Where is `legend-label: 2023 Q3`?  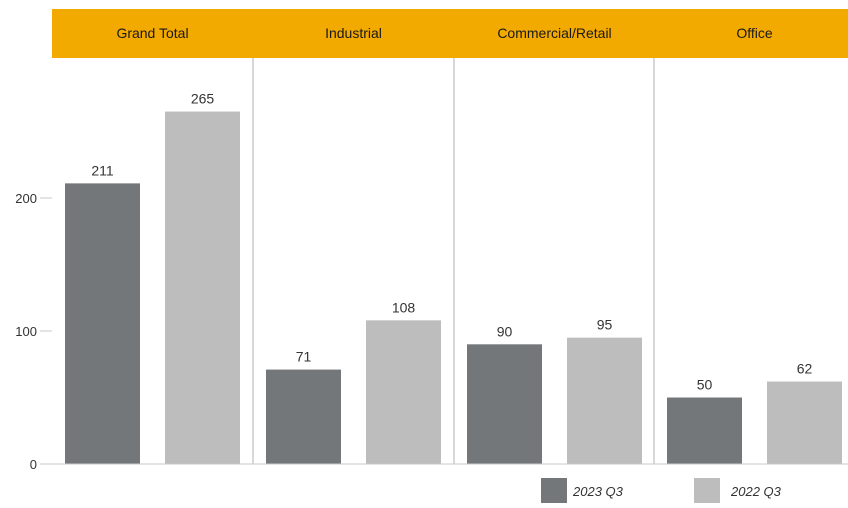 legend-label: 2023 Q3 is located at coordinates (598, 491).